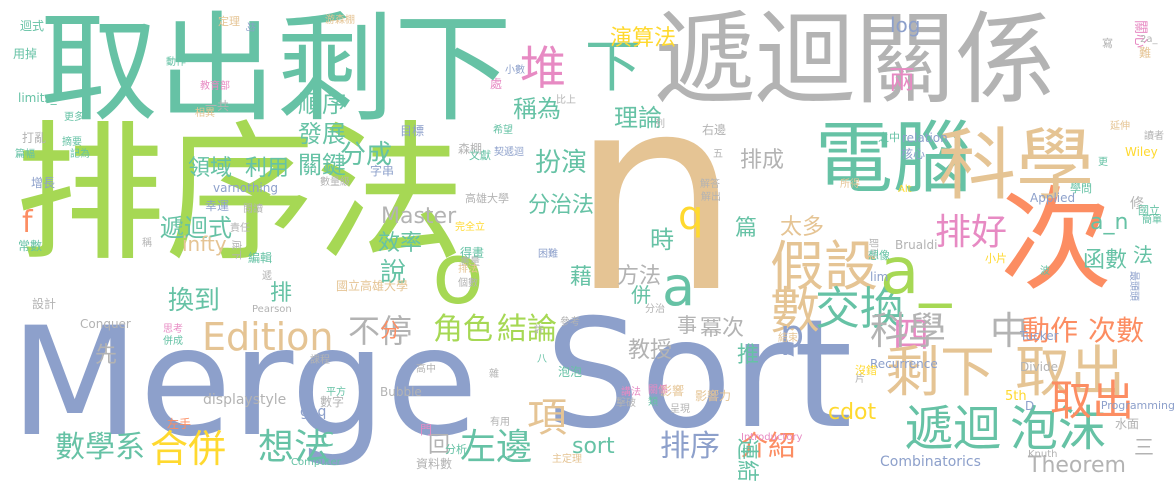 The width and height of the screenshot is (1175, 482). Describe the element at coordinates (638, 118) in the screenshot. I see `word-47: 理論` at that location.